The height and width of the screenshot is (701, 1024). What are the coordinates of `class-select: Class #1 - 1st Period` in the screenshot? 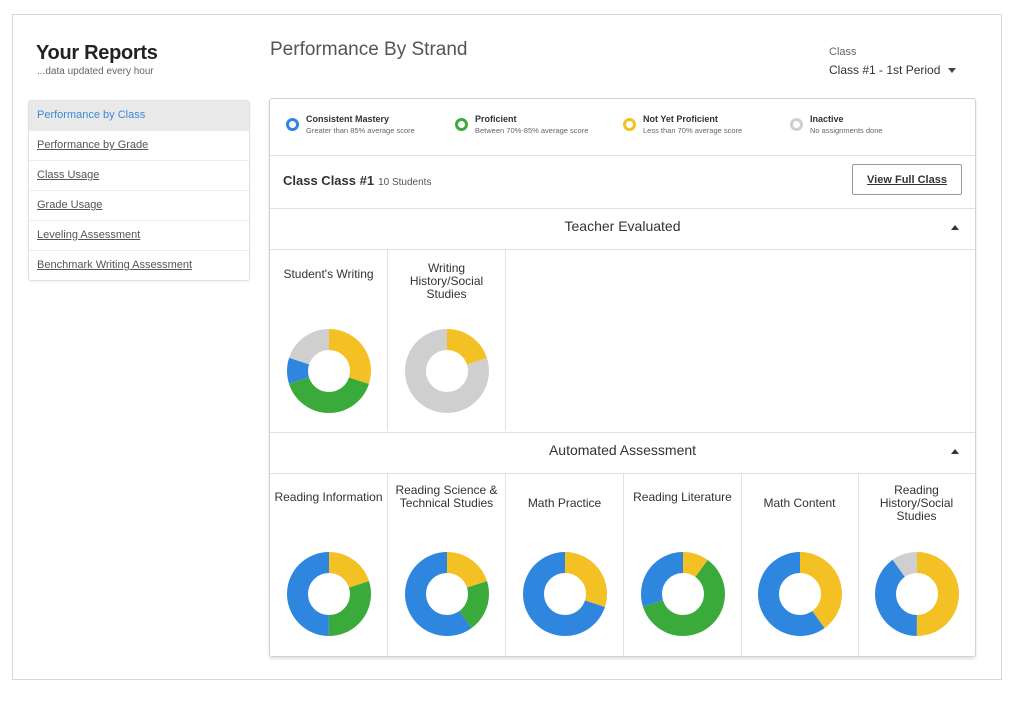 It's located at (893, 70).